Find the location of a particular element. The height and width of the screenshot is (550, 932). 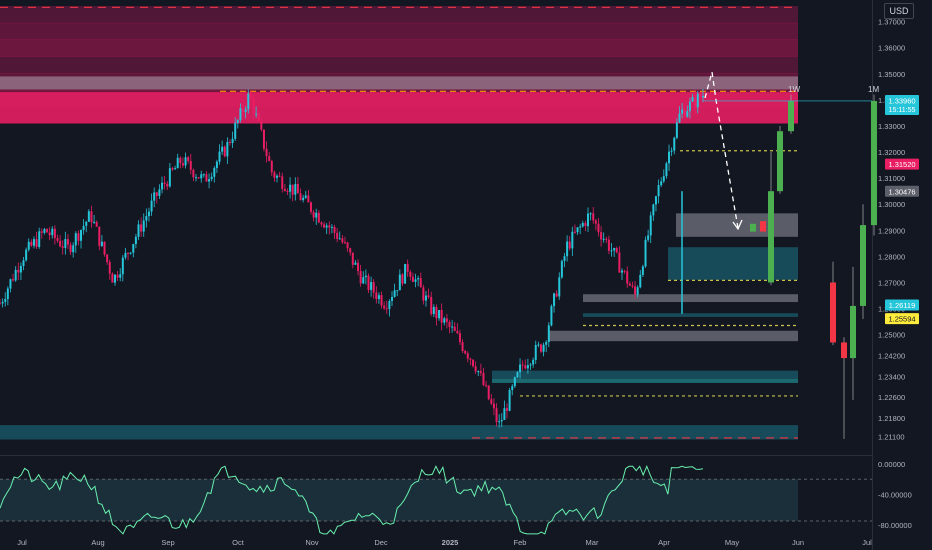

oscillator-tick-label: 0.00000 is located at coordinates (891, 464).